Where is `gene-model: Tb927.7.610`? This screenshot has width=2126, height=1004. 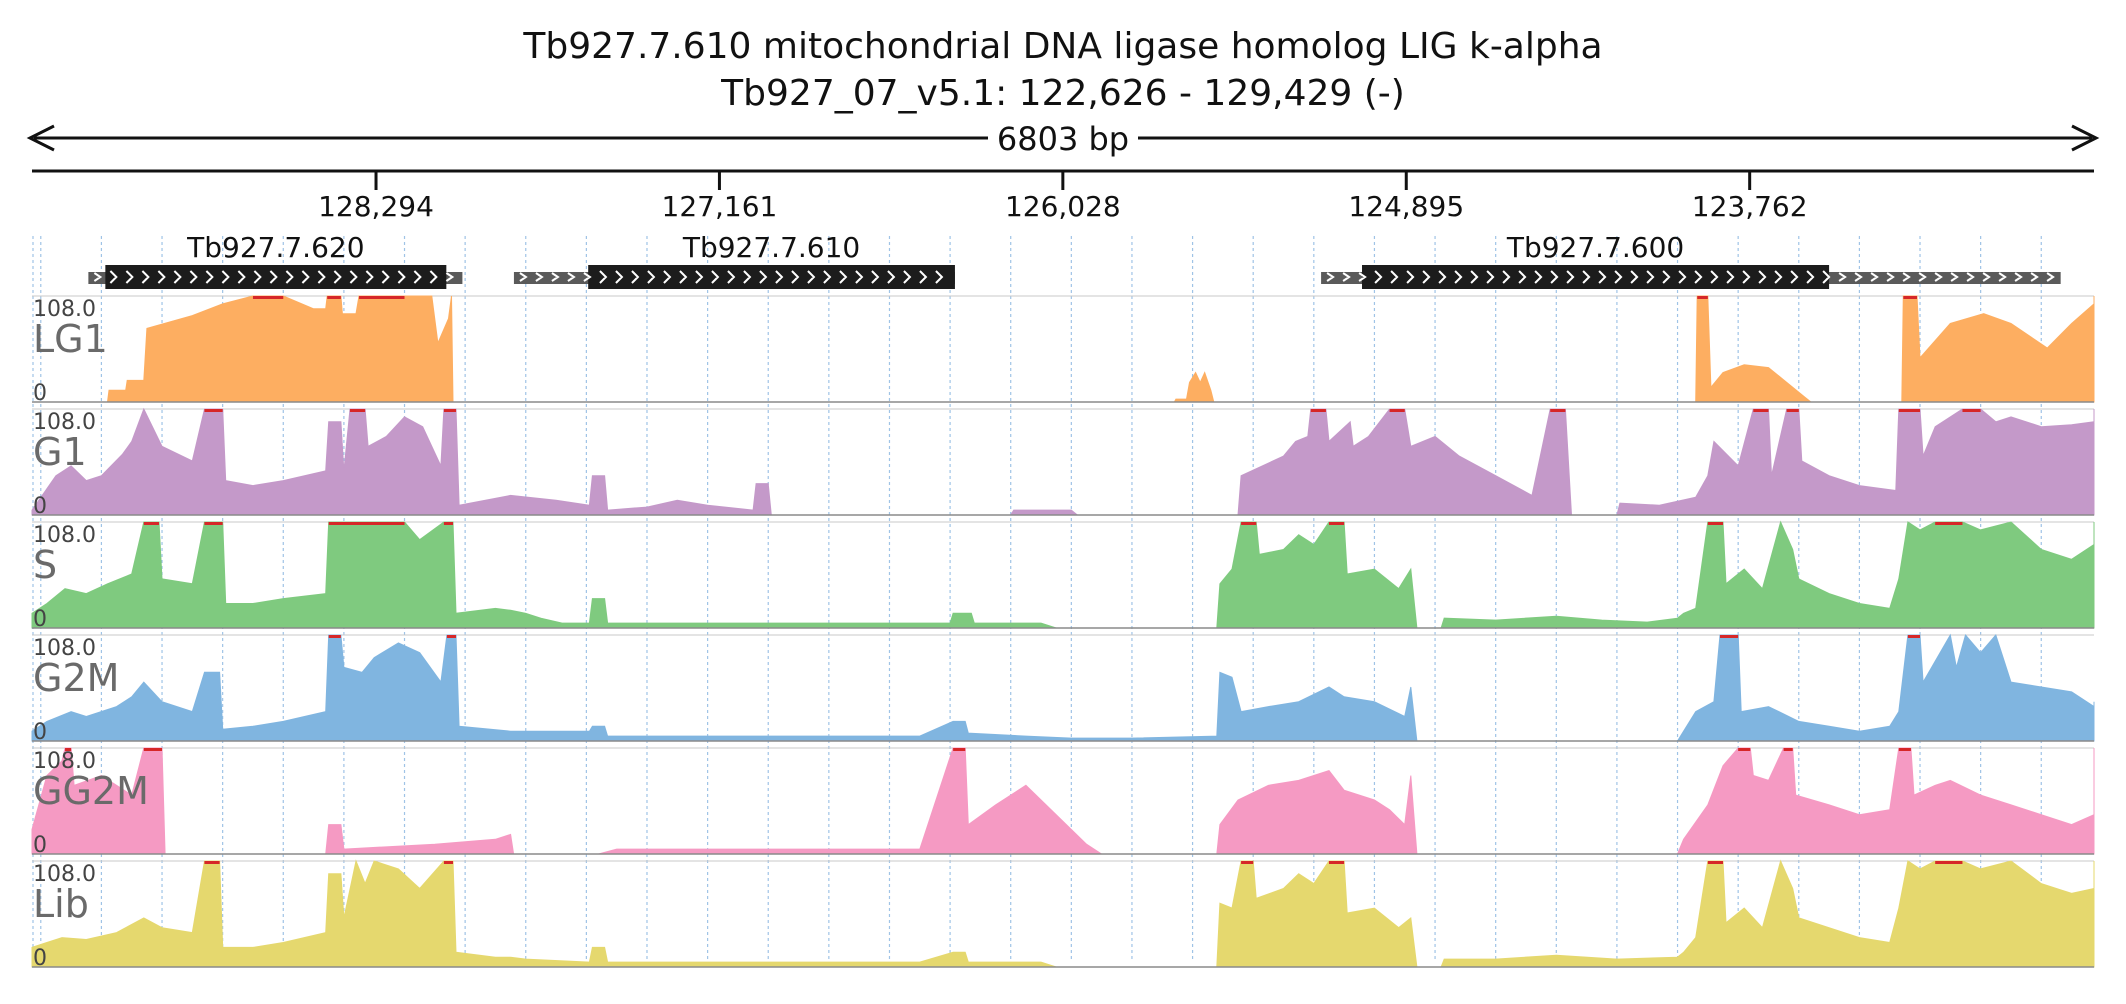 gene-model: Tb927.7.610 is located at coordinates (734, 260).